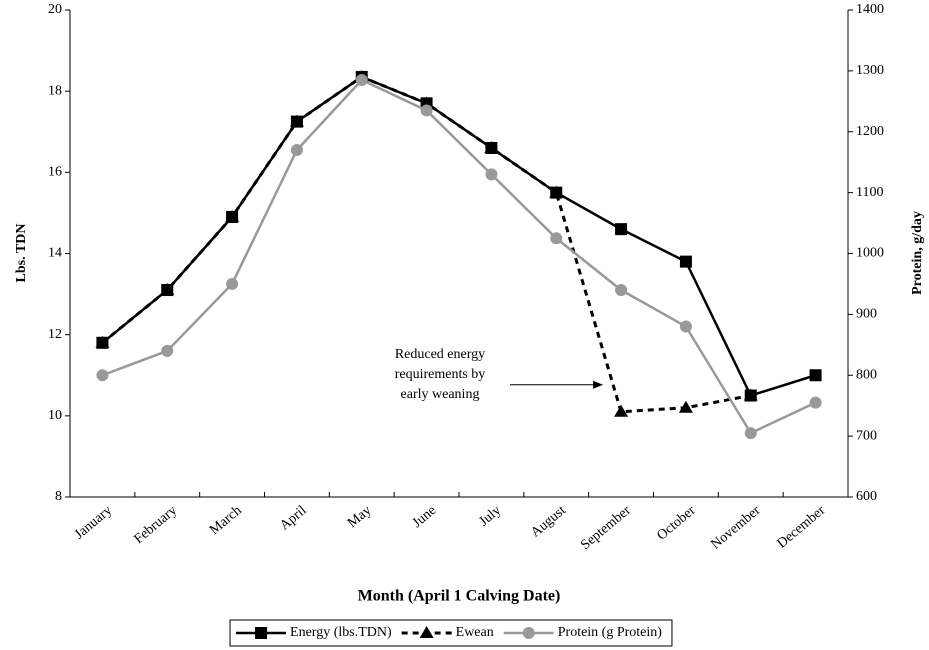 The width and height of the screenshot is (929, 650). What do you see at coordinates (156, 525) in the screenshot?
I see `x-tick-label: February` at bounding box center [156, 525].